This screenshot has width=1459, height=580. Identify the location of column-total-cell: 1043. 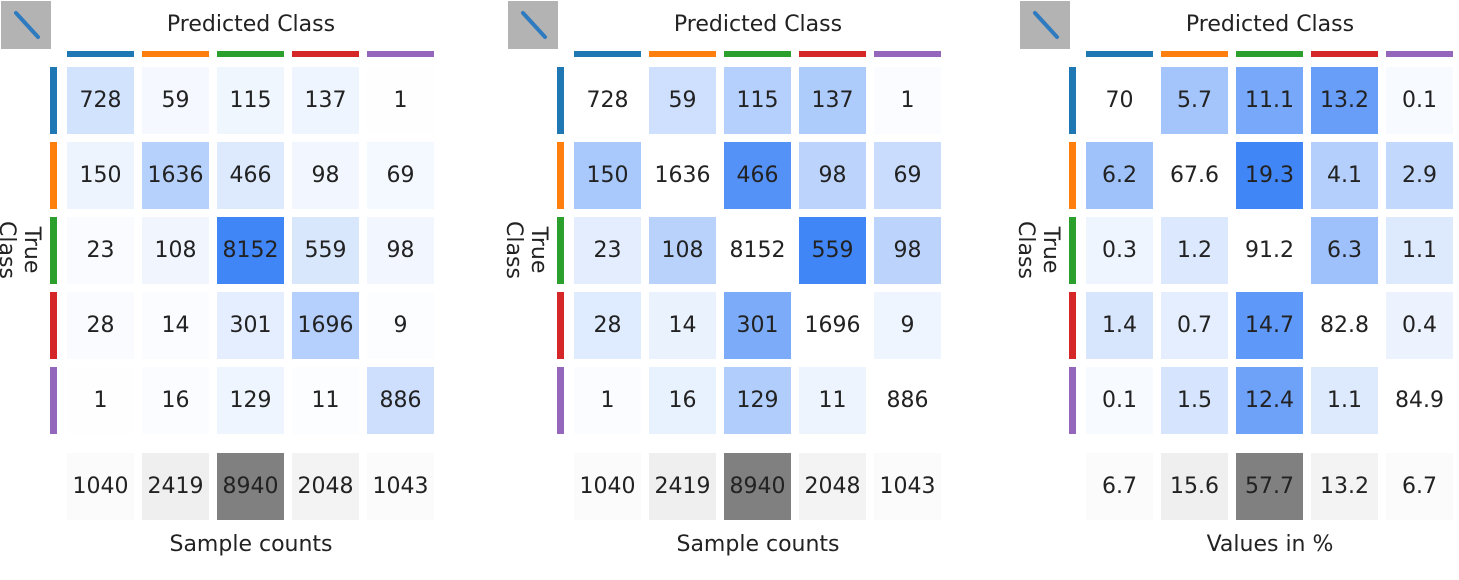
(907, 486).